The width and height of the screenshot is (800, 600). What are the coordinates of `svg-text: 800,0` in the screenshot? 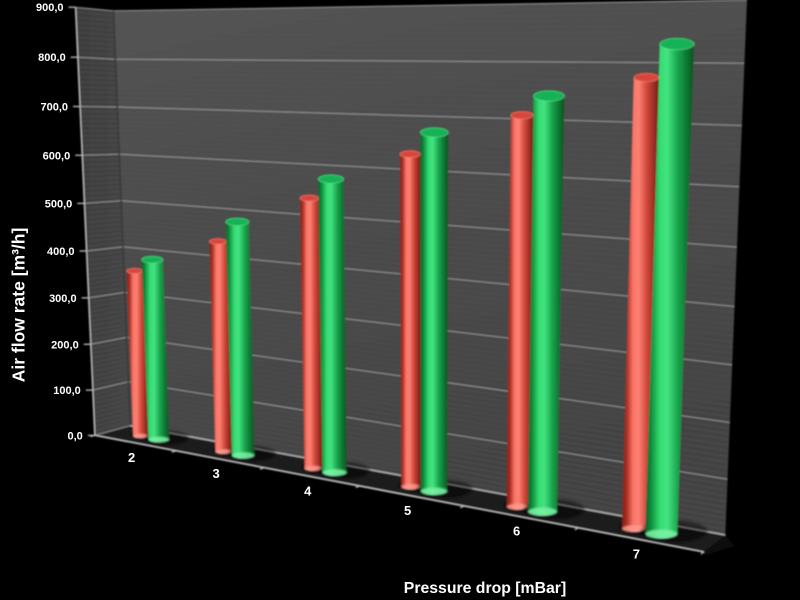 It's located at (52, 58).